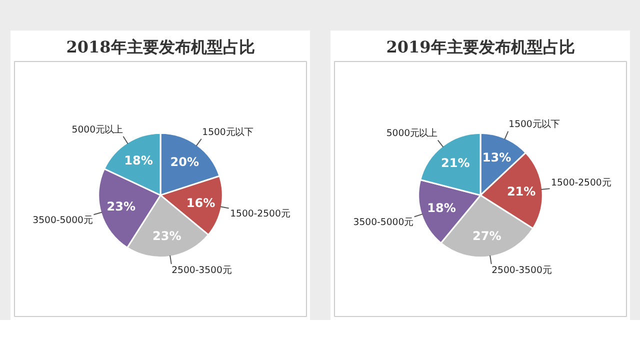 The width and height of the screenshot is (640, 360). I want to click on data-label: 13%, so click(497, 157).